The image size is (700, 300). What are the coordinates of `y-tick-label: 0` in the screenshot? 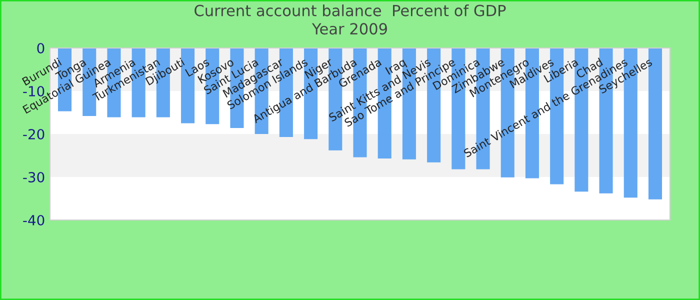 It's located at (40, 48).